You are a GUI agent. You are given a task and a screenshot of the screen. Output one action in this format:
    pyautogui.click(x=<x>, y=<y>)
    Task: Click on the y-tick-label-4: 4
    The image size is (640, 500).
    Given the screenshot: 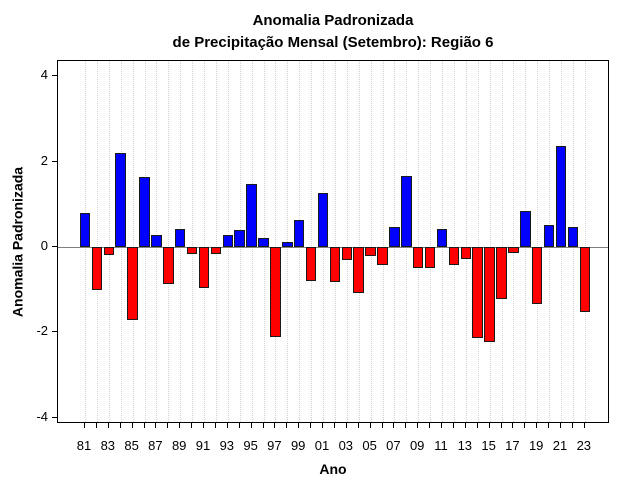 What is the action you would take?
    pyautogui.click(x=44, y=75)
    